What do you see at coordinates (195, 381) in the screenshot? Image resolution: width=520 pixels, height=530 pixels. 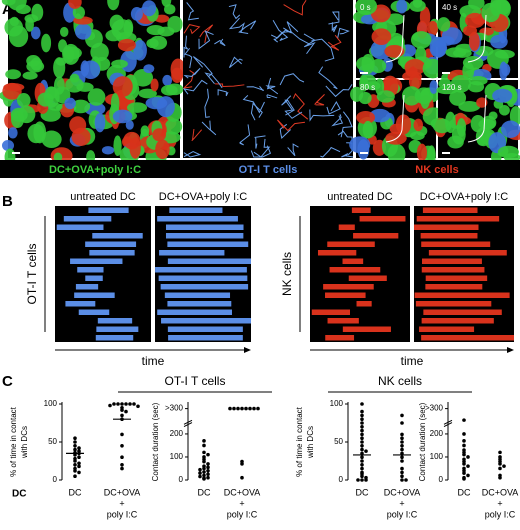 I see `group-title: OT-I T cells` at bounding box center [195, 381].